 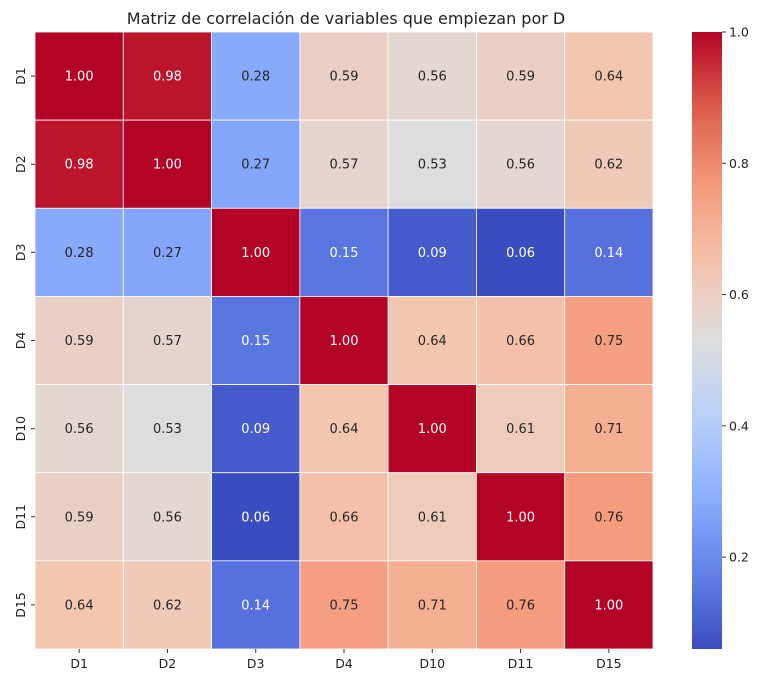 I want to click on heatmap-cell-D3-D1, so click(x=79, y=252).